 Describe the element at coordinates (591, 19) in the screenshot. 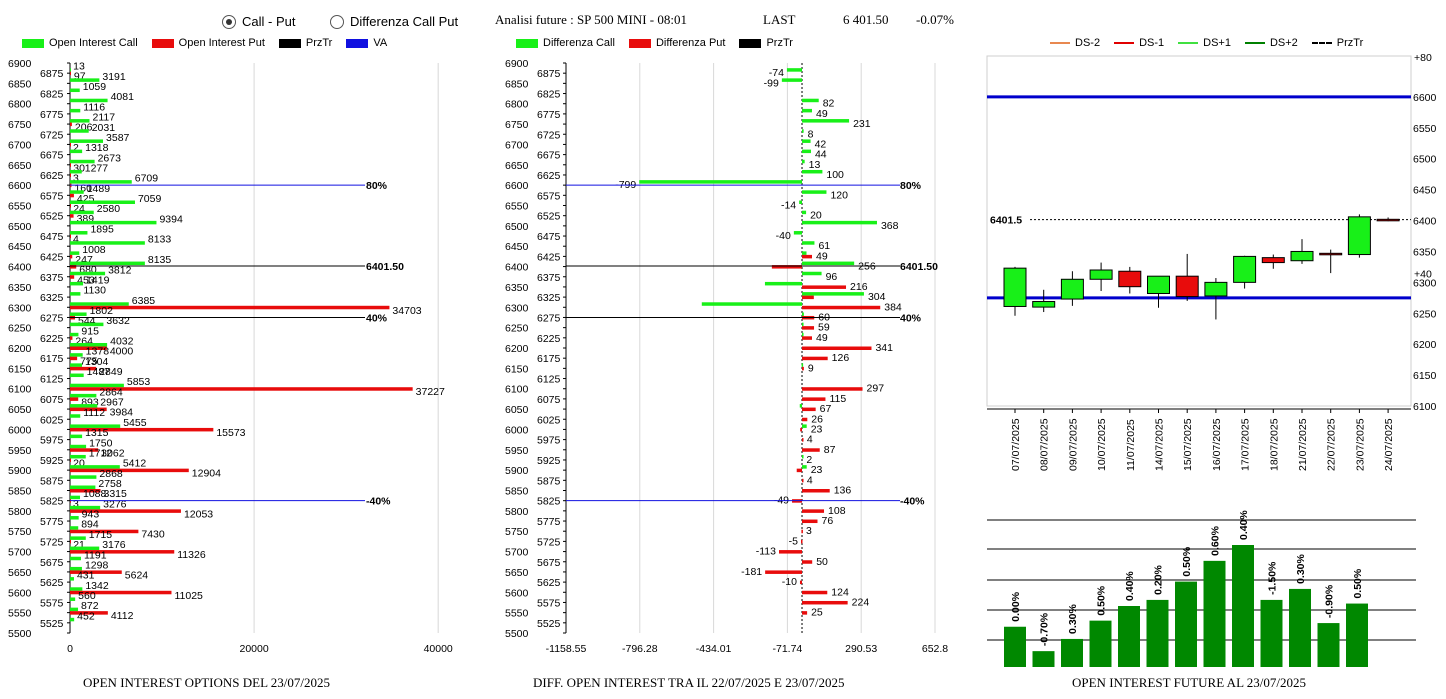

I see `future-title: Analisi future : SP 500 MINI - 08:01` at that location.